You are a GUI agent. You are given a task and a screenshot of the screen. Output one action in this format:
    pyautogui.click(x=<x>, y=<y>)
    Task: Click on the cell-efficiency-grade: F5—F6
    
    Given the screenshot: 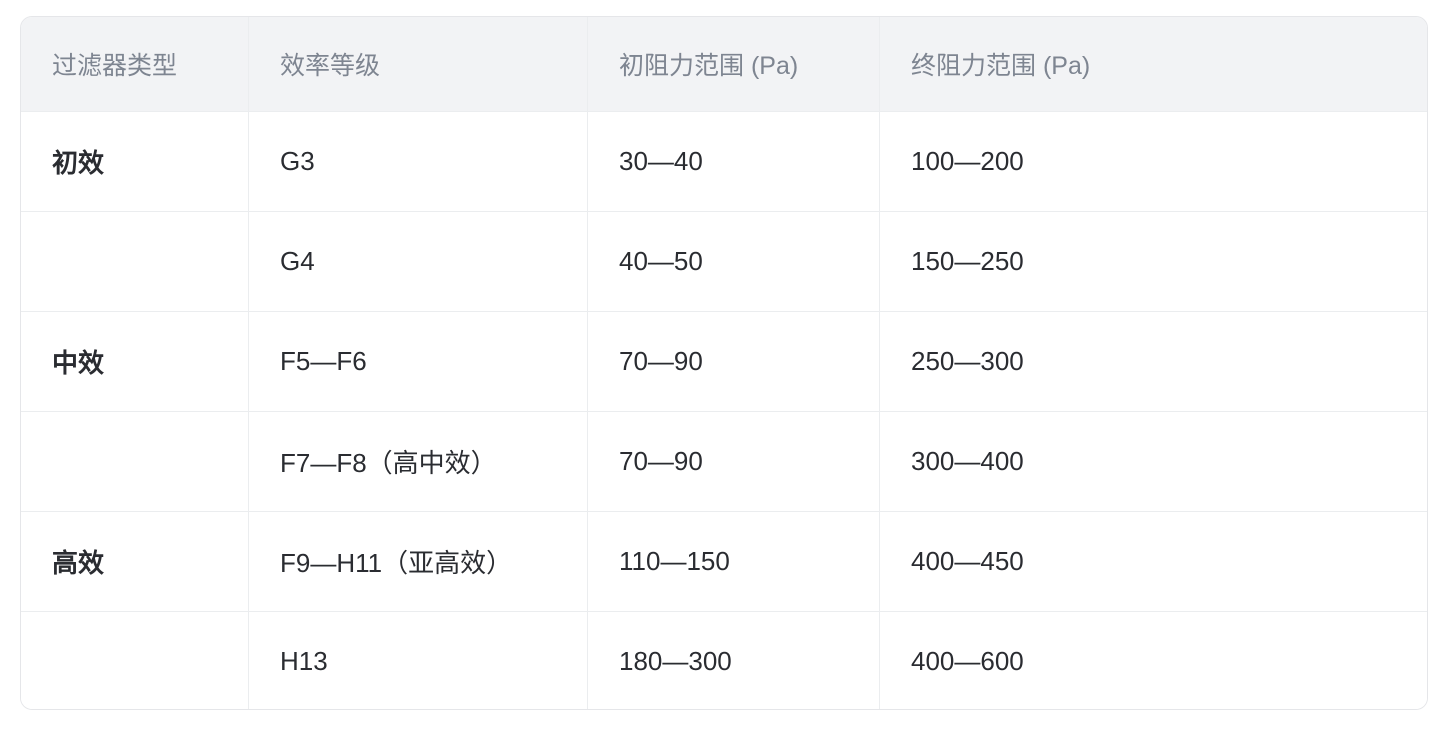 What is the action you would take?
    pyautogui.click(x=417, y=361)
    